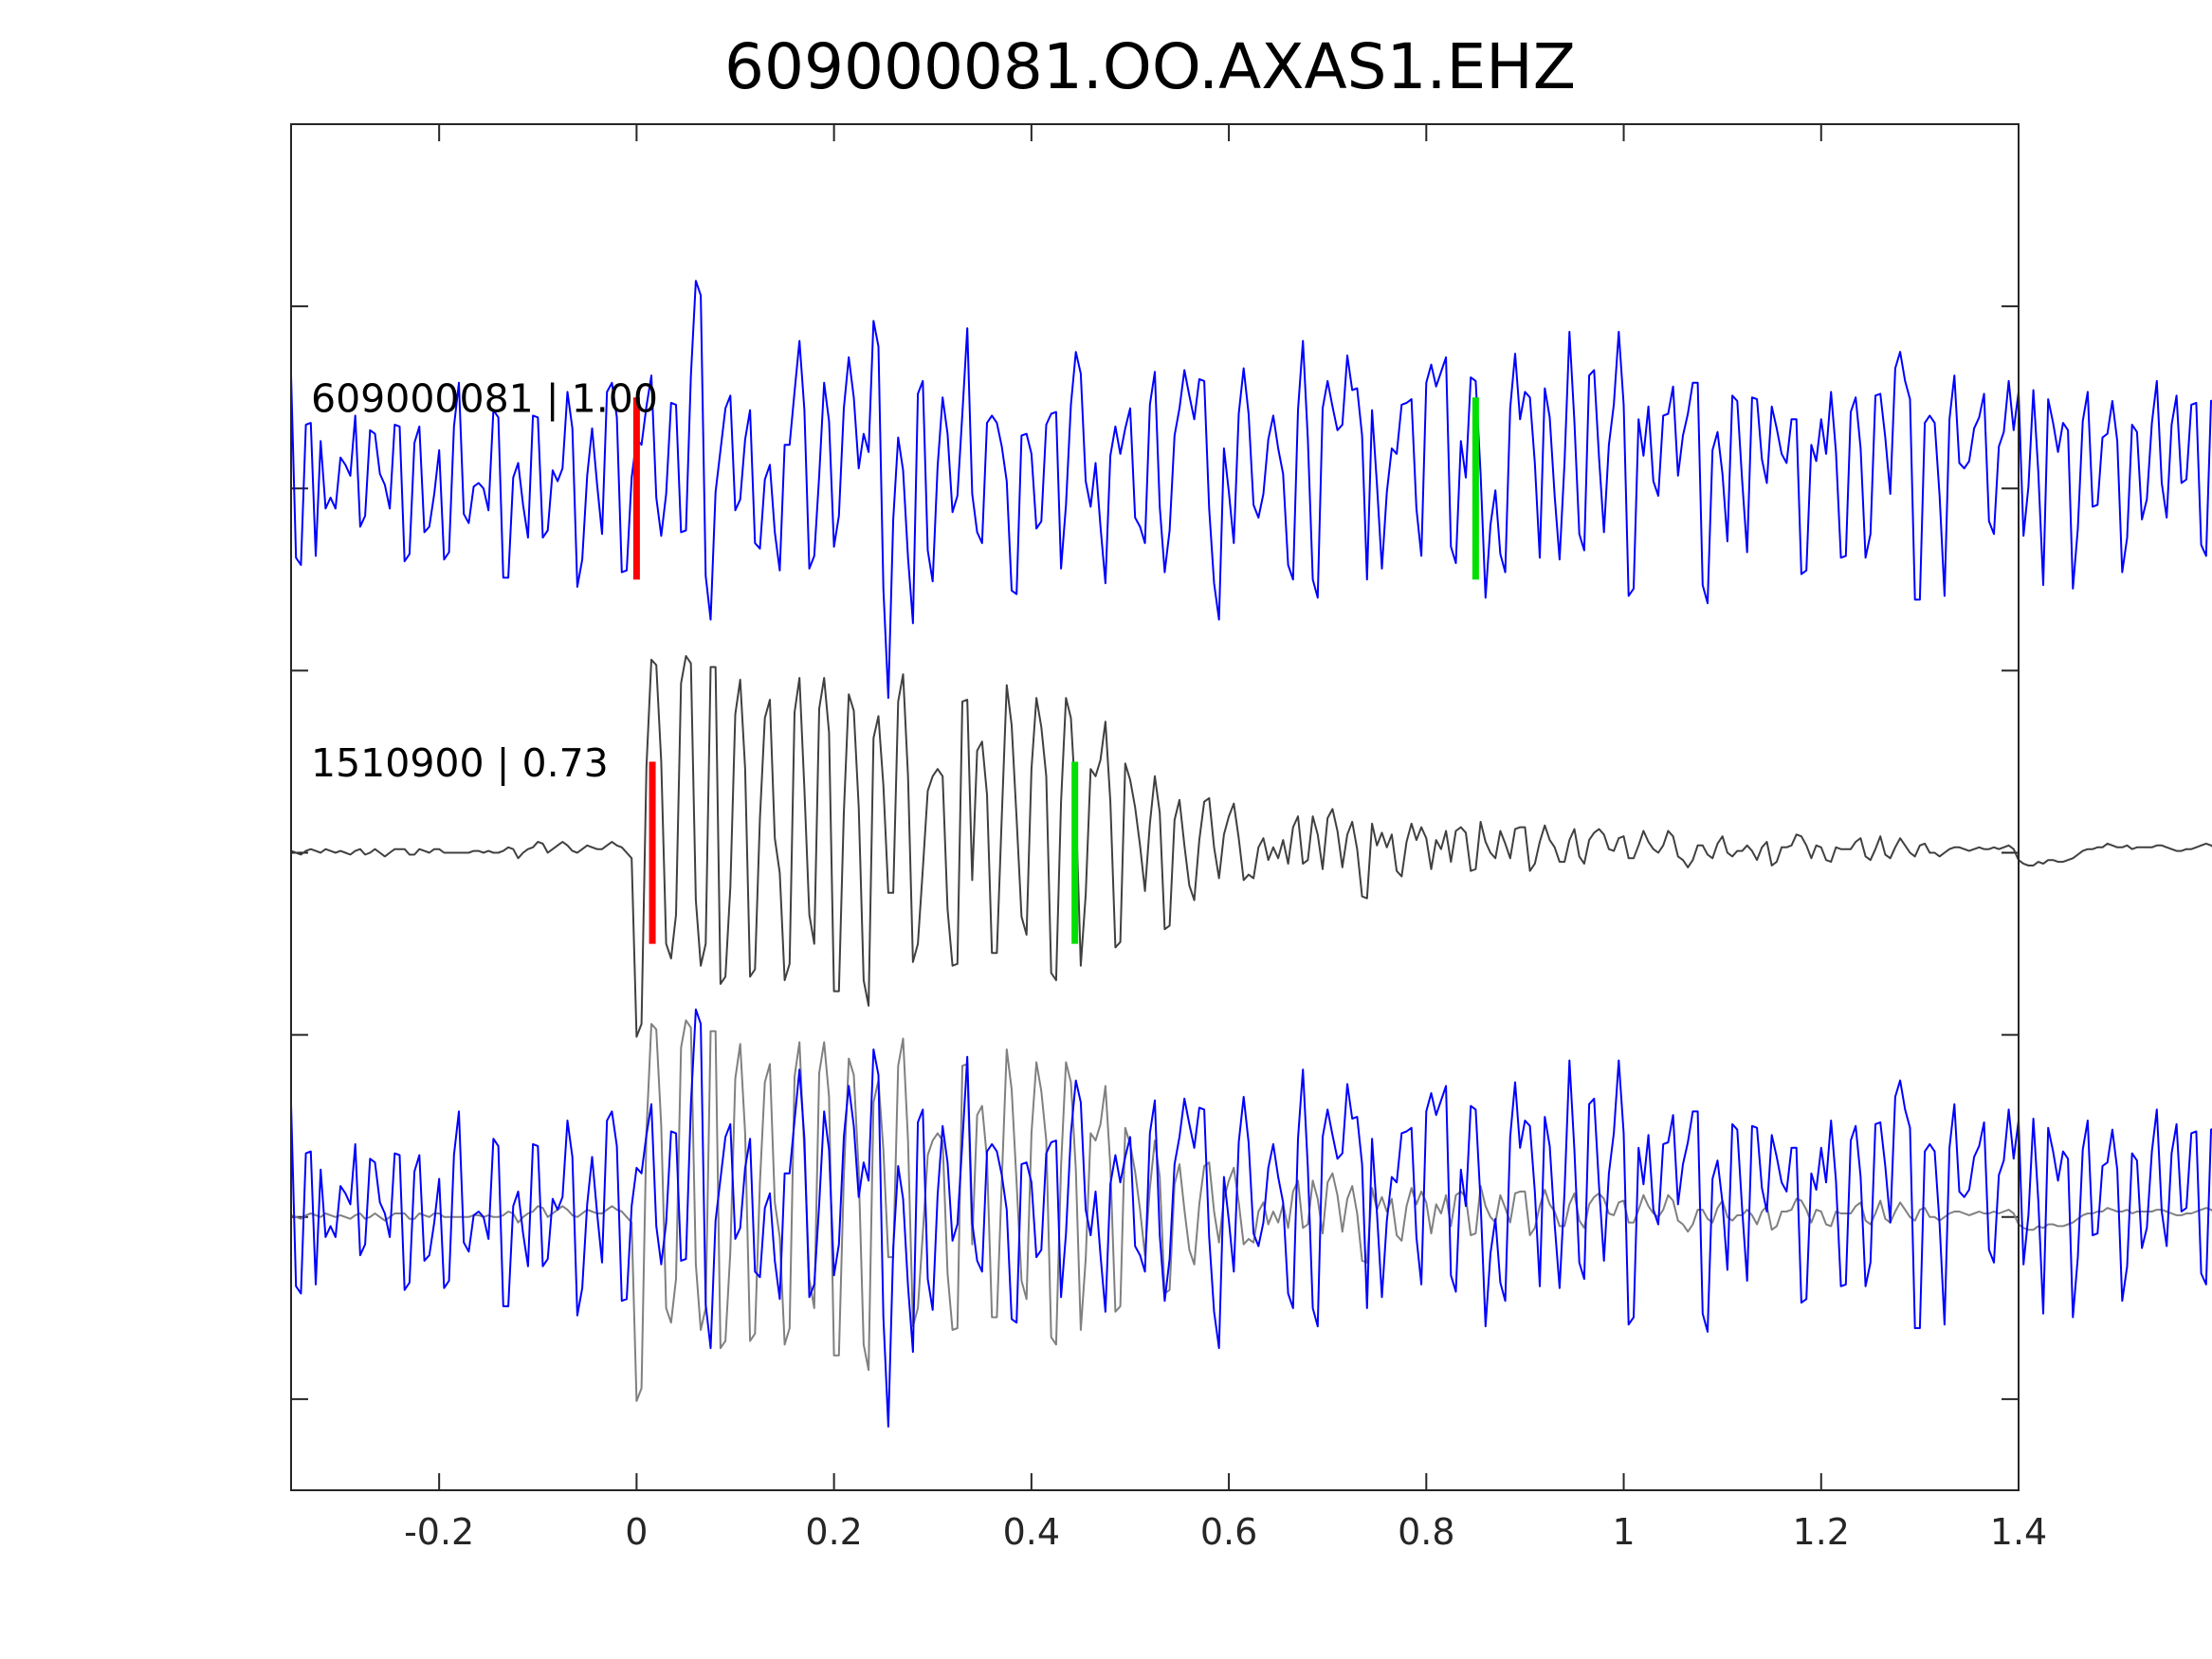 This screenshot has height=1659, width=2212. Describe the element at coordinates (1055, 670) in the screenshot. I see `phase-picks` at that location.